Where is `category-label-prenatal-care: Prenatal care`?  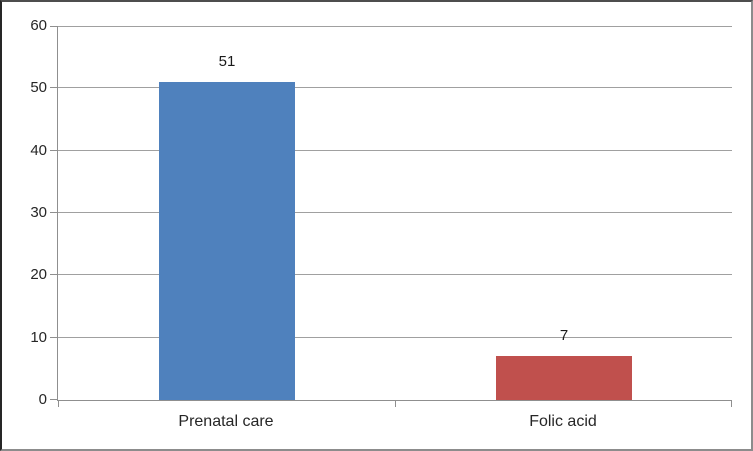
category-label-prenatal-care: Prenatal care is located at coordinates (226, 421).